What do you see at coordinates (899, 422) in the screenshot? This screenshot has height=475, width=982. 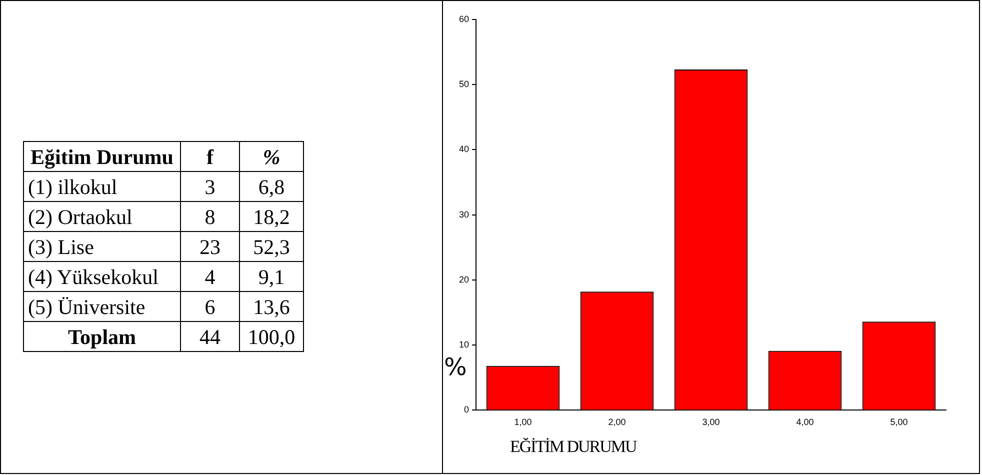 I see `x-tick-label: 5,00` at bounding box center [899, 422].